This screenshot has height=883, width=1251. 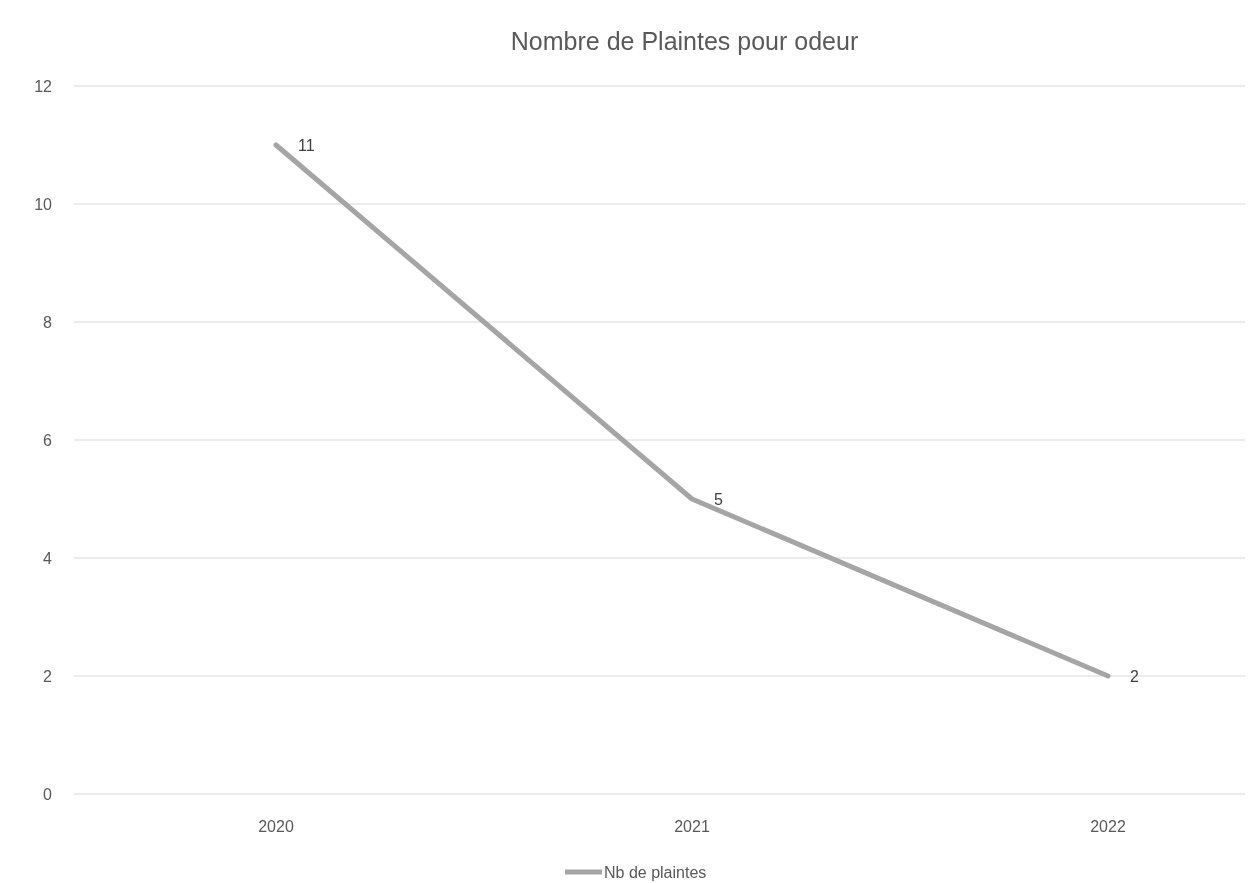 I want to click on y-tick-label: 8, so click(x=48, y=322).